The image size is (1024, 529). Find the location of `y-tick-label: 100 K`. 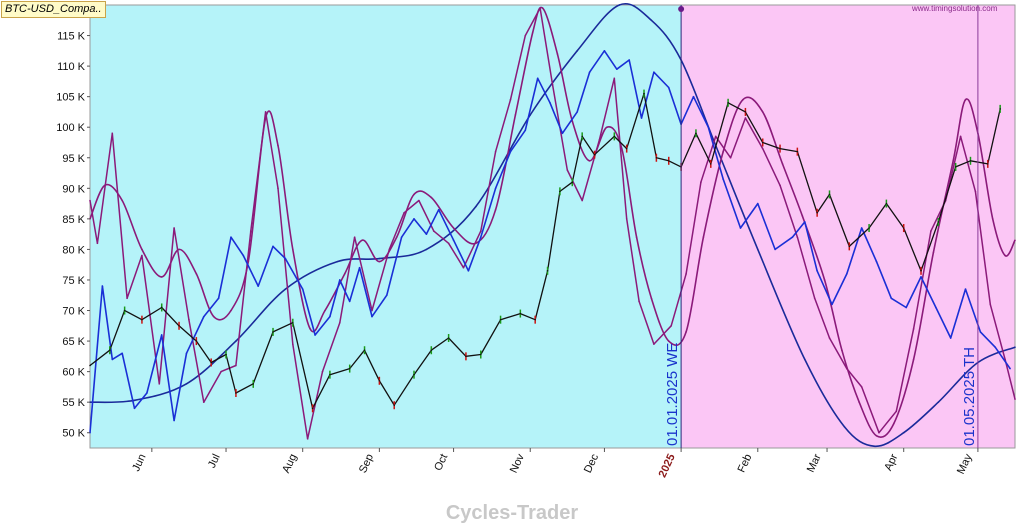

y-tick-label: 100 K is located at coordinates (70, 128).